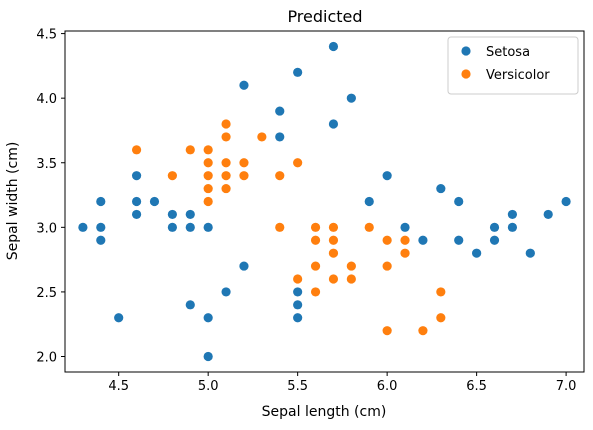  Describe the element at coordinates (46, 99) in the screenshot. I see `y-tick-label: 4.0` at that location.